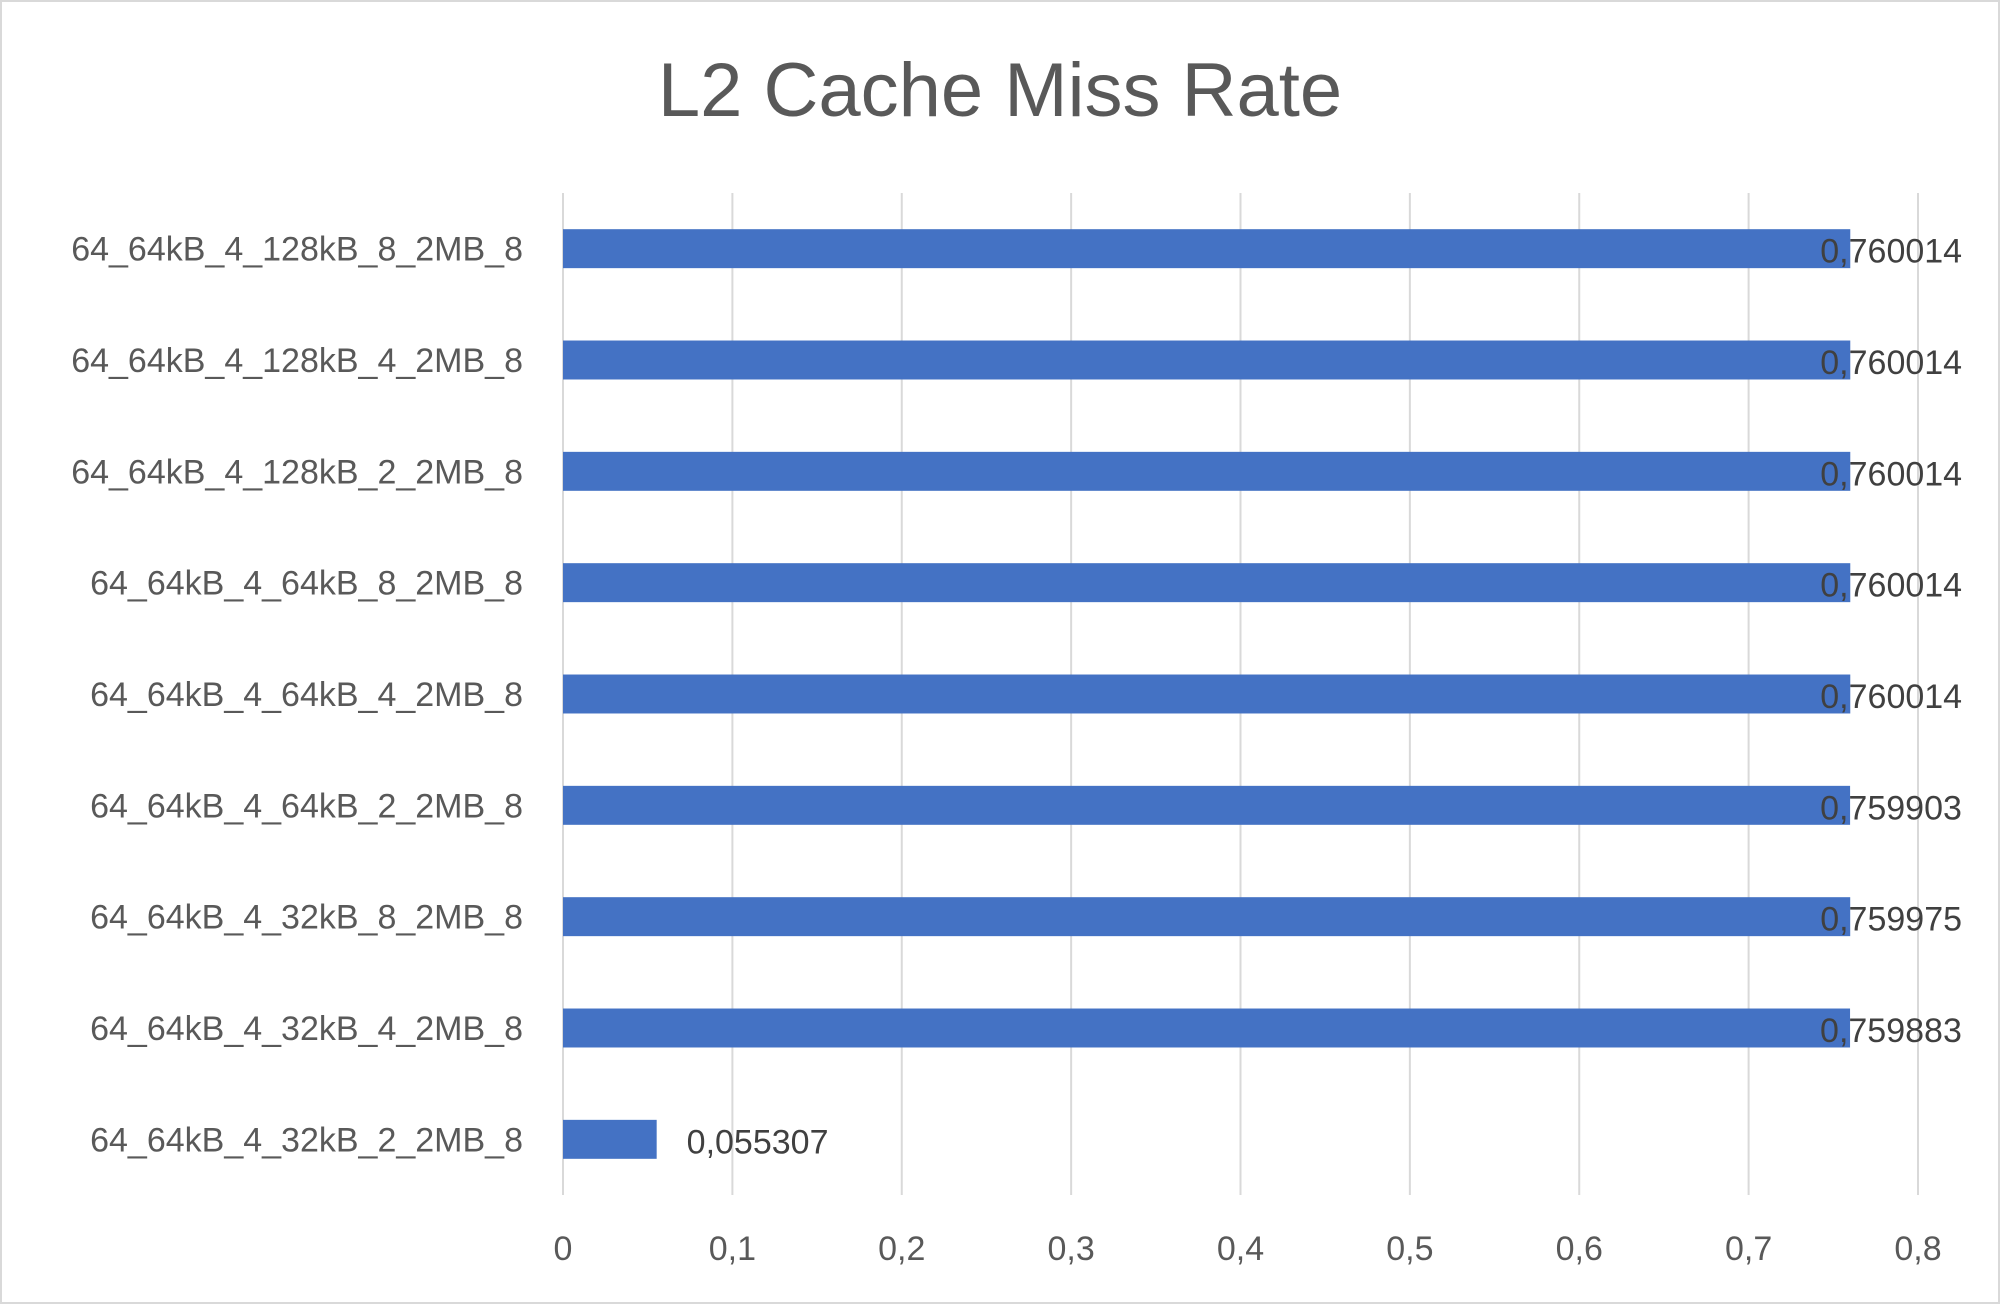 This screenshot has width=2000, height=1304. I want to click on x-tick-label: 0,6, so click(1579, 1249).